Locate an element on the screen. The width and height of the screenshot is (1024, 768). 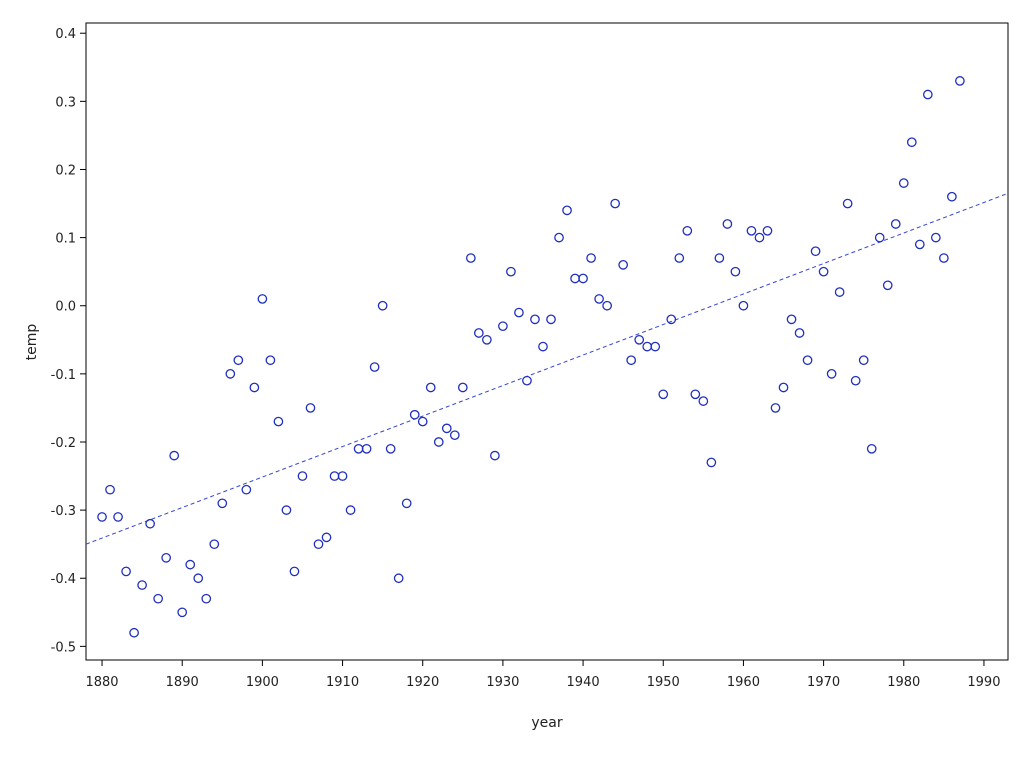
x-tick-label: 1880 is located at coordinates (101, 682).